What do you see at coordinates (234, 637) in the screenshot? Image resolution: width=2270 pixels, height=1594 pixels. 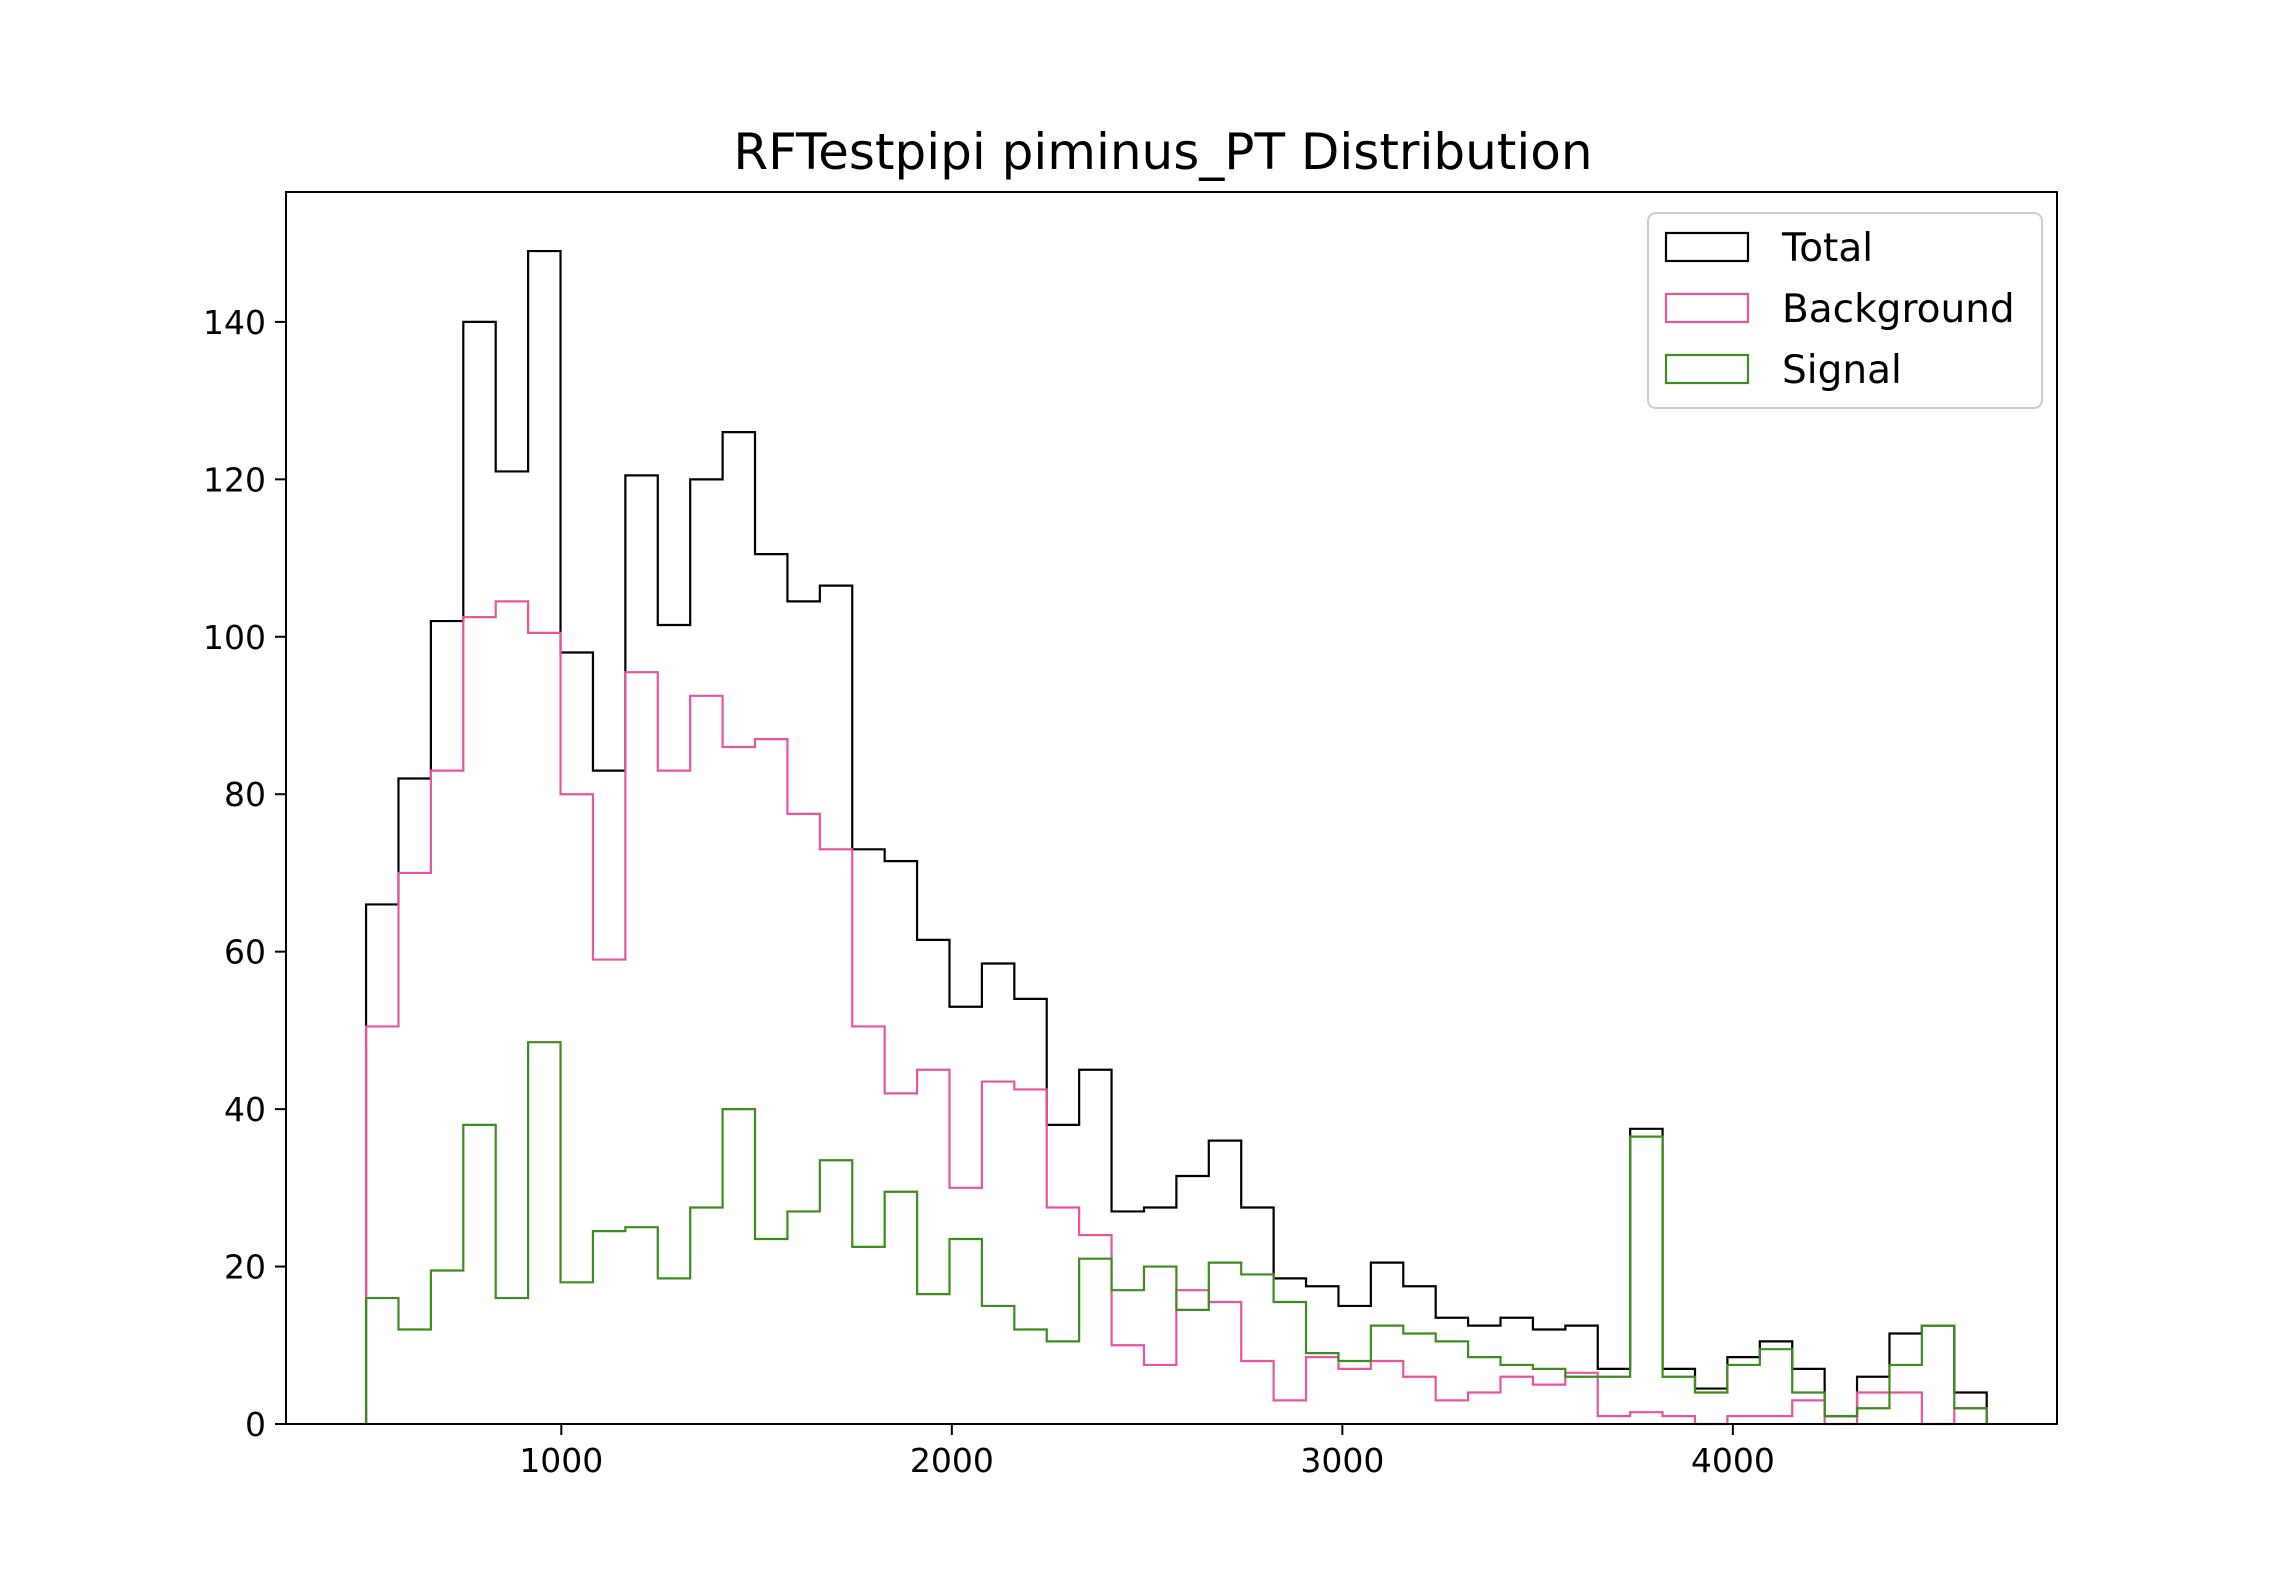 I see `y-tick-label: 100` at bounding box center [234, 637].